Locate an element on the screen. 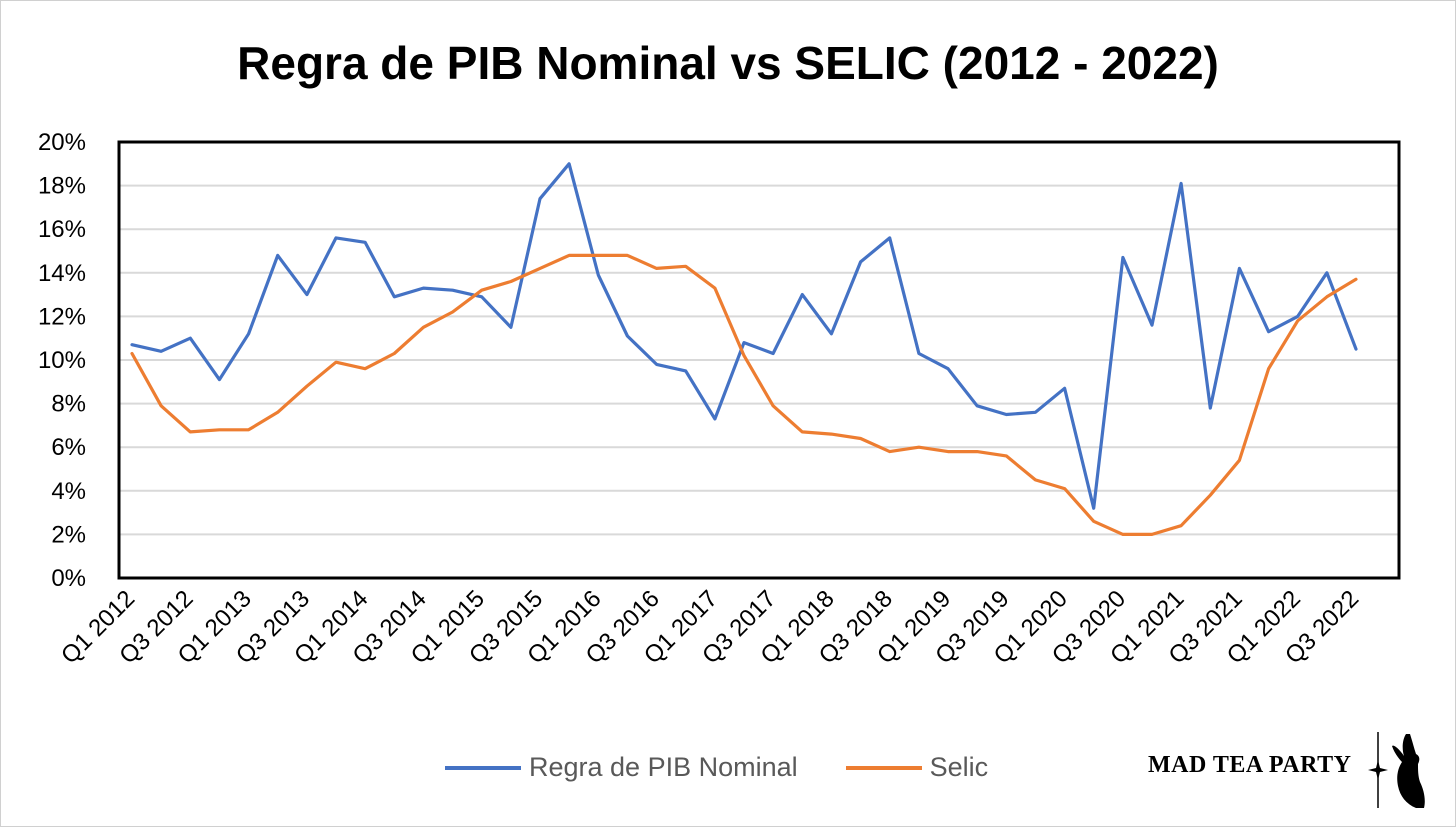 Image resolution: width=1456 pixels, height=827 pixels. y-tick-label: 0% is located at coordinates (68, 578).